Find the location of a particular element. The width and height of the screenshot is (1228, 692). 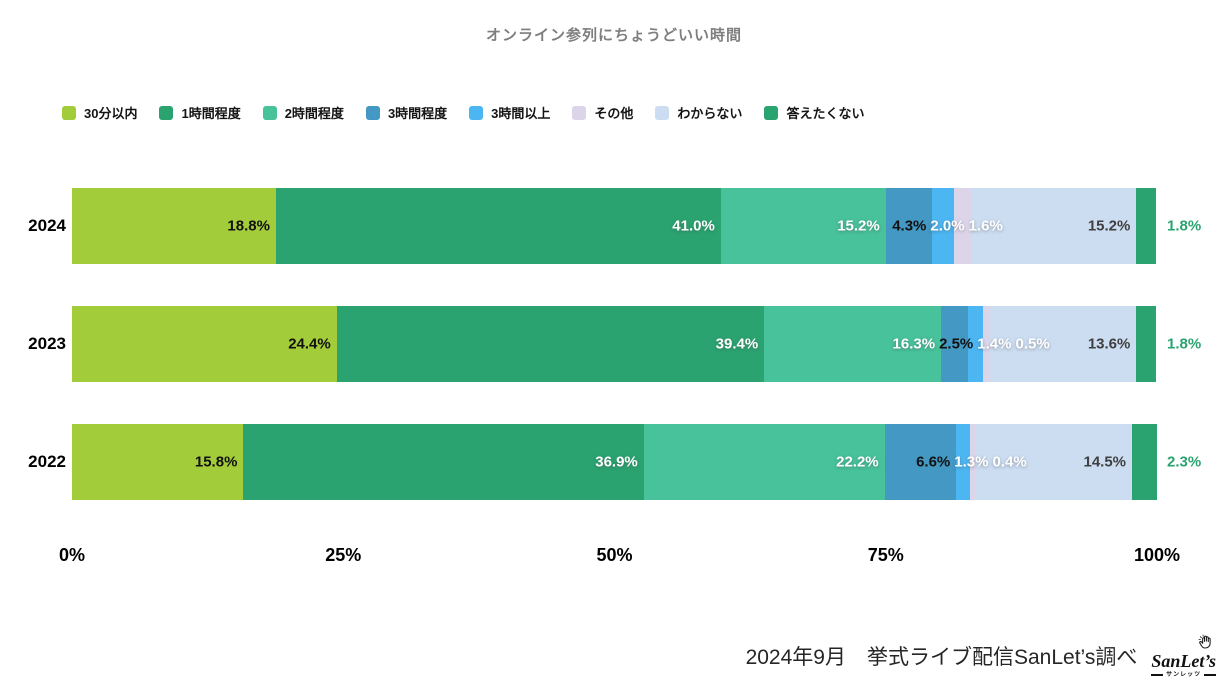

segment-value-label: 13.6% is located at coordinates (1109, 344).